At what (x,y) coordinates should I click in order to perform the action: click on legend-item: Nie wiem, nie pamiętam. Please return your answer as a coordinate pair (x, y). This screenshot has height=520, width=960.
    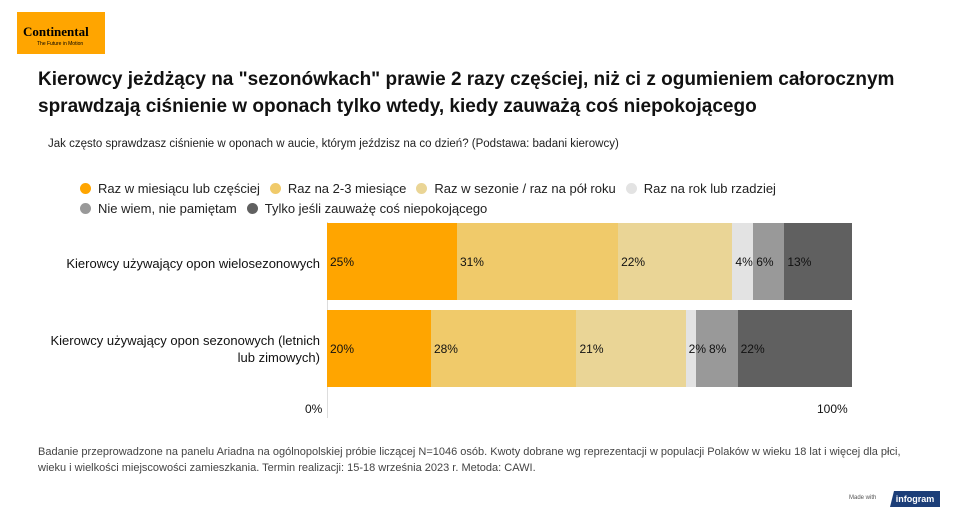
    Looking at the image, I should click on (158, 208).